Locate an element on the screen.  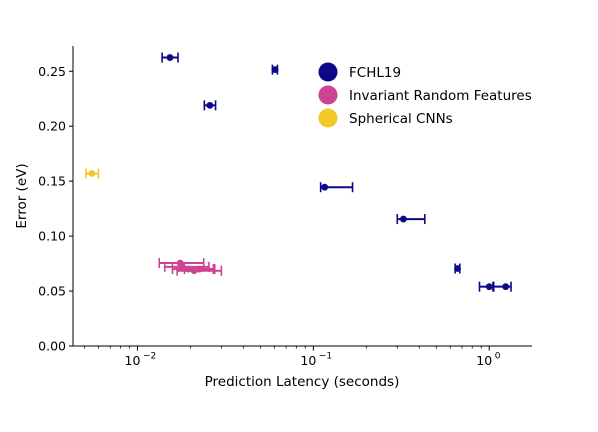
y-tick-label: 0.00 is located at coordinates (52, 346).